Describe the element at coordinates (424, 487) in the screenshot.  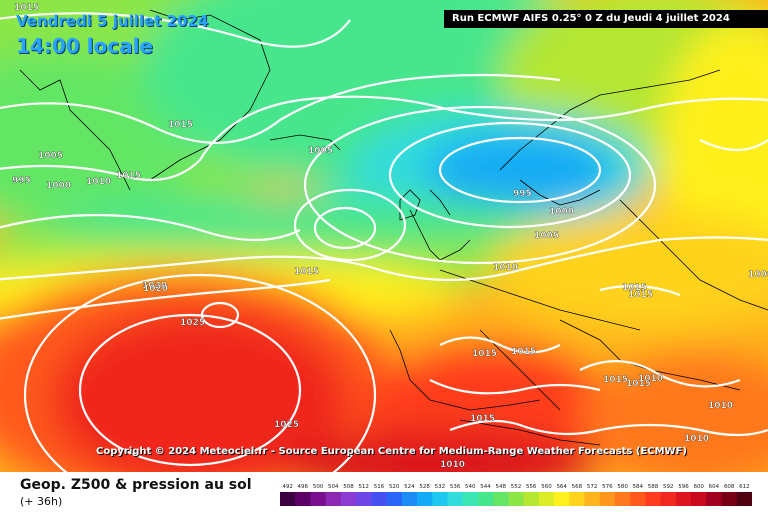
I see `legend-tick: 528` at that location.